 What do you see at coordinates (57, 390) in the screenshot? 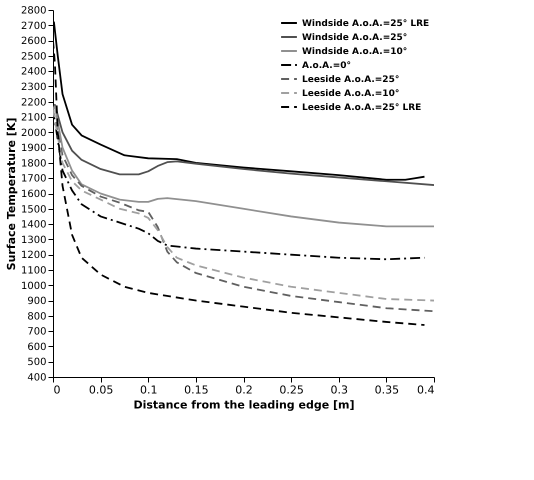
I see `x-tick-label: 0` at bounding box center [57, 390].